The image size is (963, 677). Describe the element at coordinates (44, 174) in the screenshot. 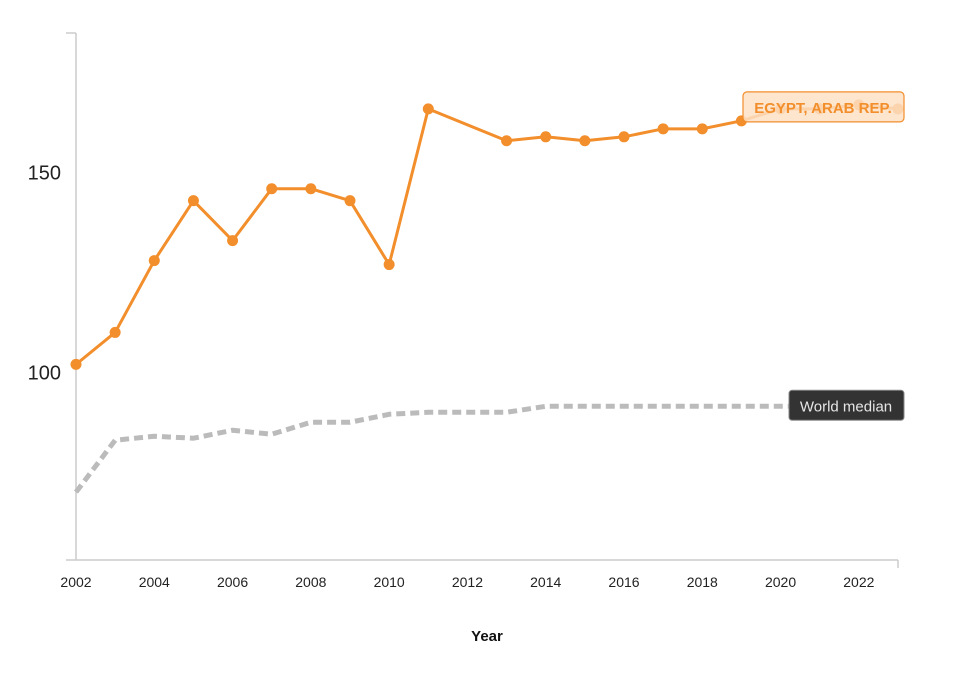

I see `y-tick-label: 150` at that location.